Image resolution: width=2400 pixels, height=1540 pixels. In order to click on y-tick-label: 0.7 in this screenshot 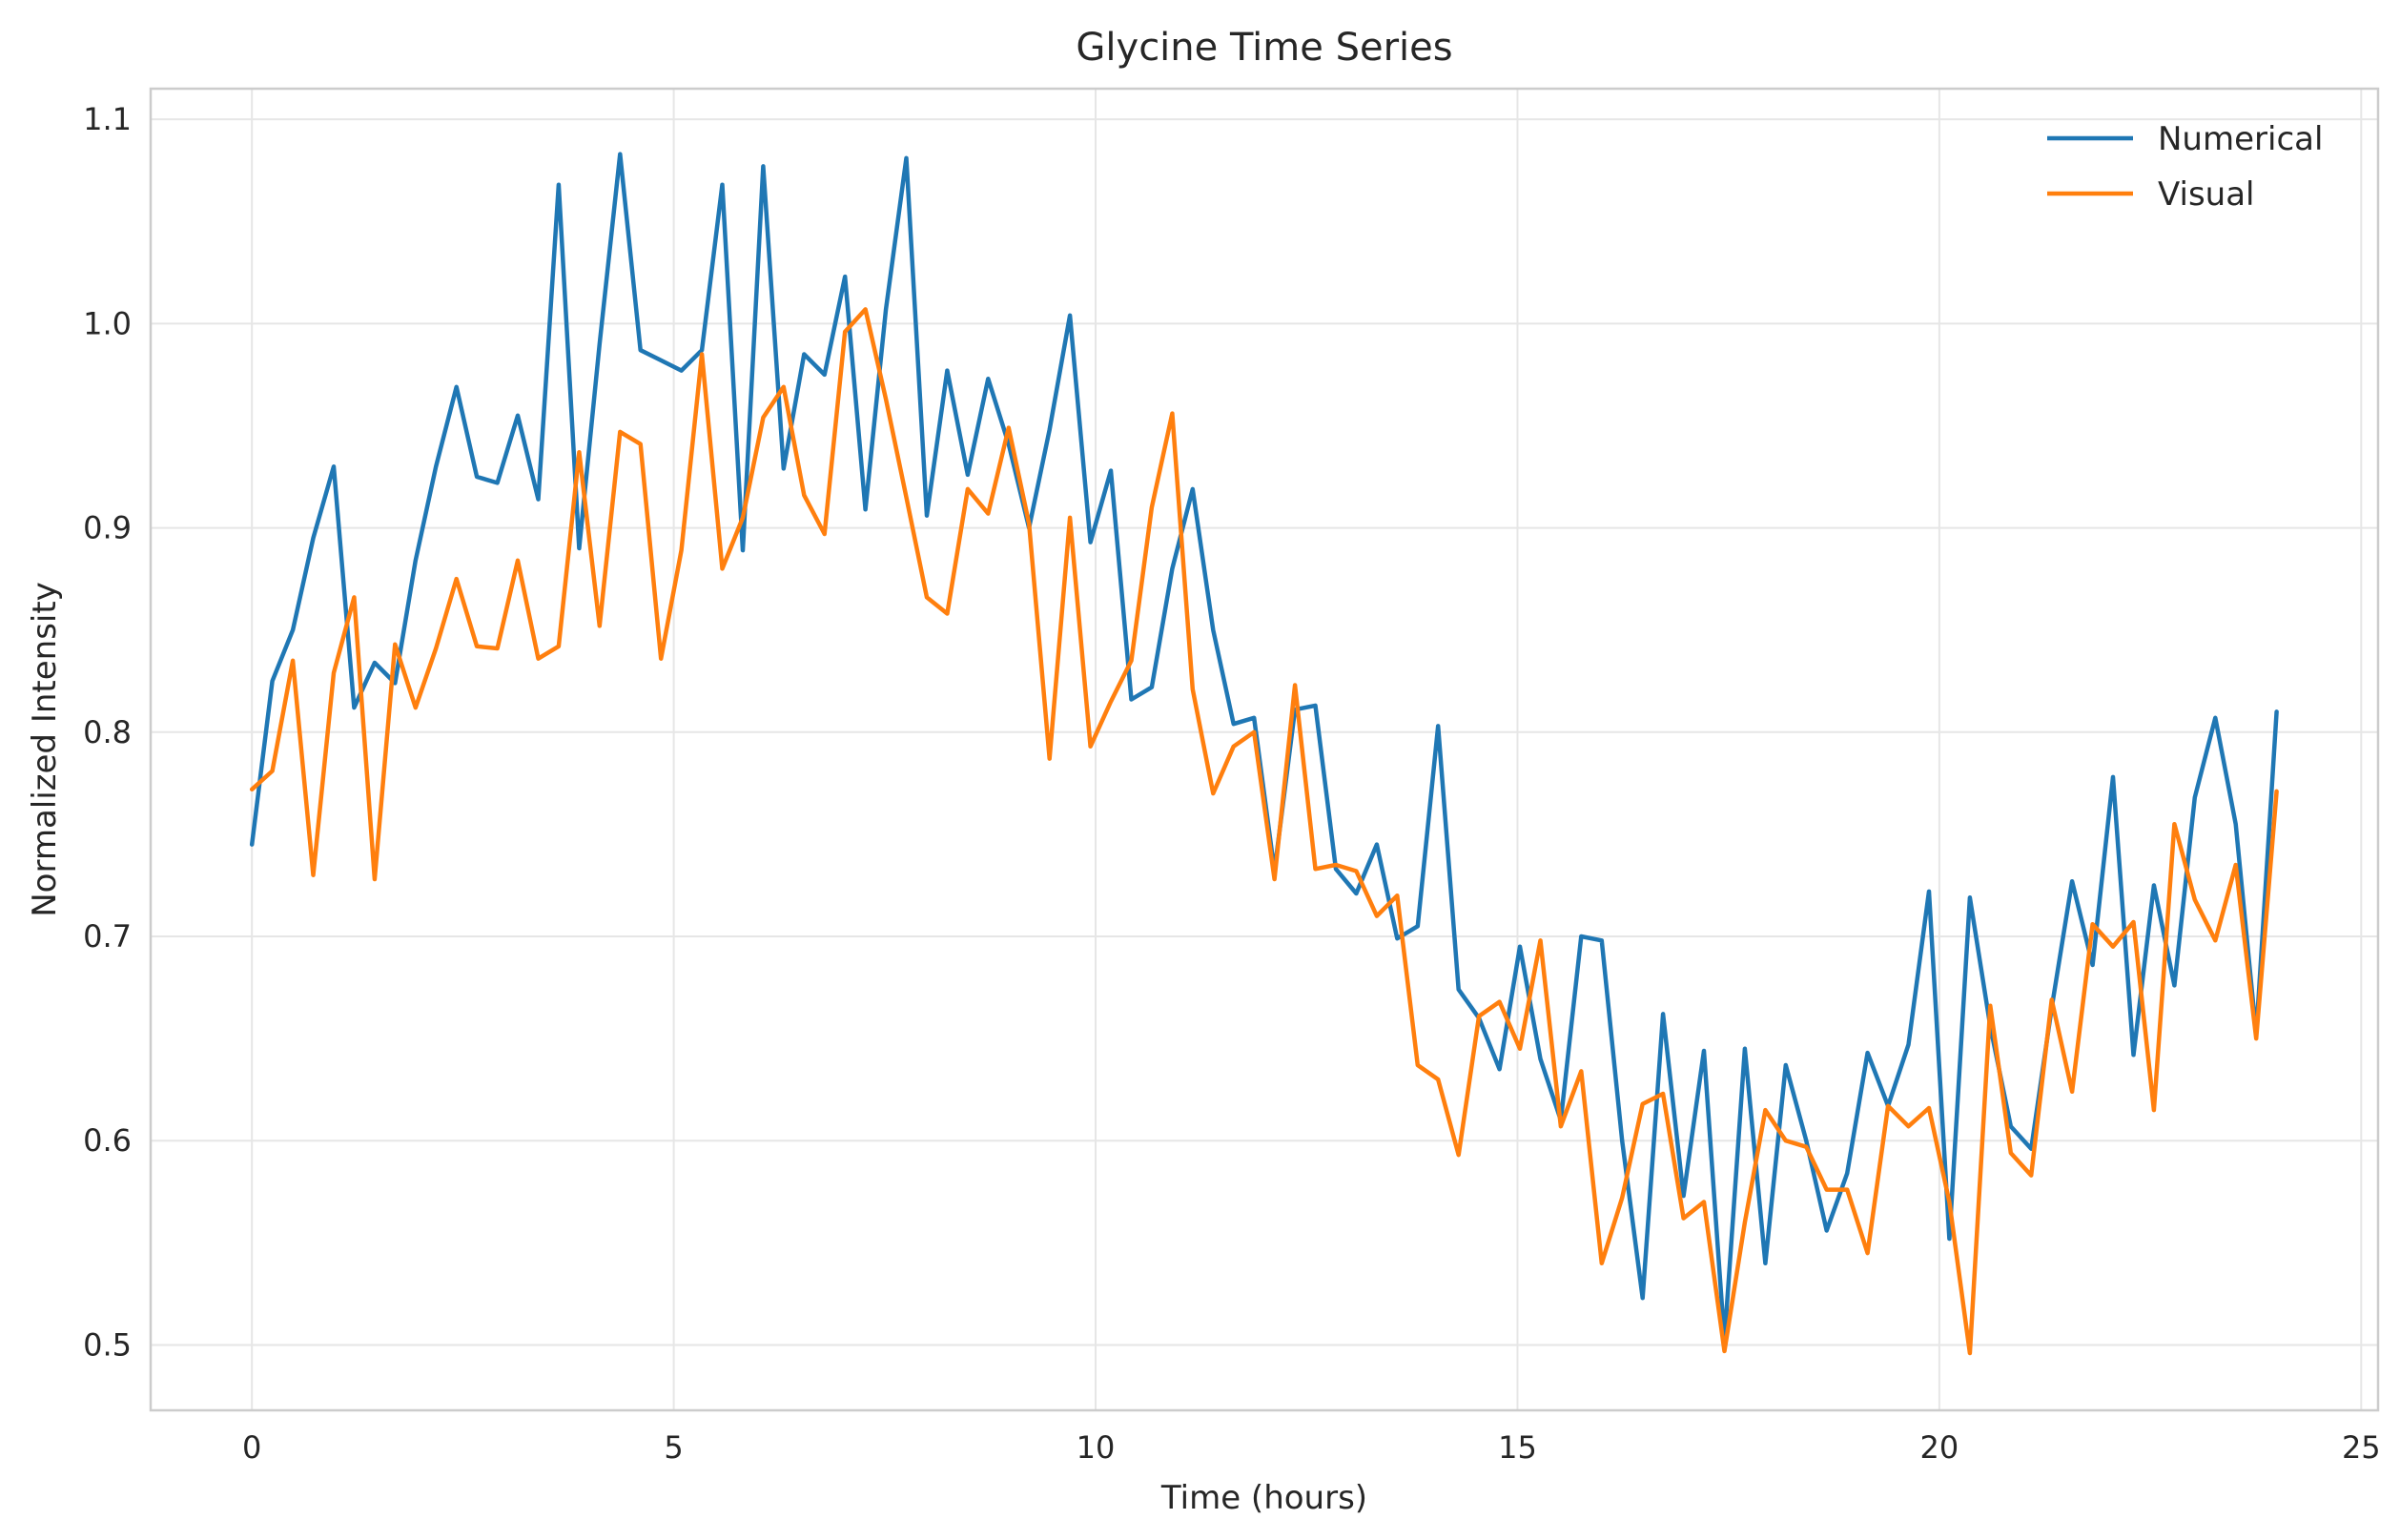, I will do `click(108, 936)`.